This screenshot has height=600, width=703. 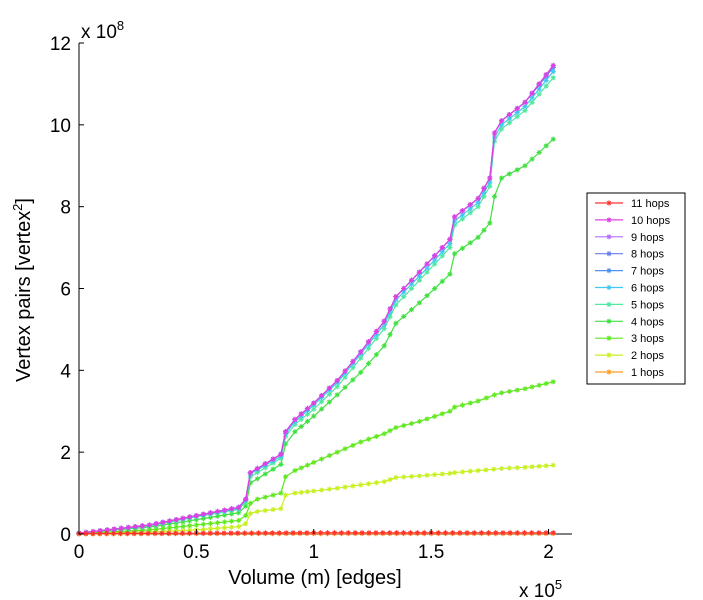 I want to click on x-multiplier: x 105, so click(x=540, y=588).